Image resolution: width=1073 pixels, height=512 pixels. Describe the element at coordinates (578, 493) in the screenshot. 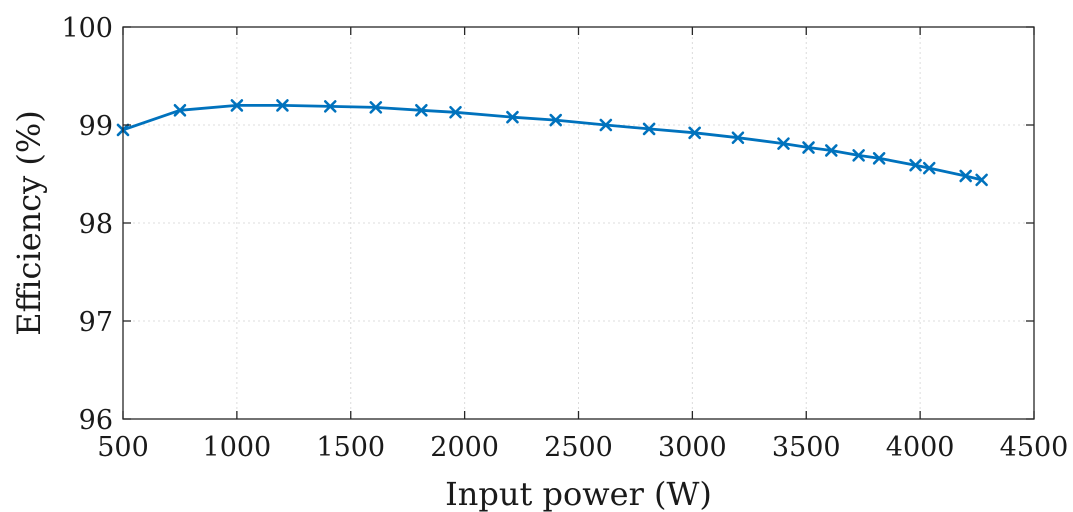

I see `x-axis-label: Input power (W)` at that location.